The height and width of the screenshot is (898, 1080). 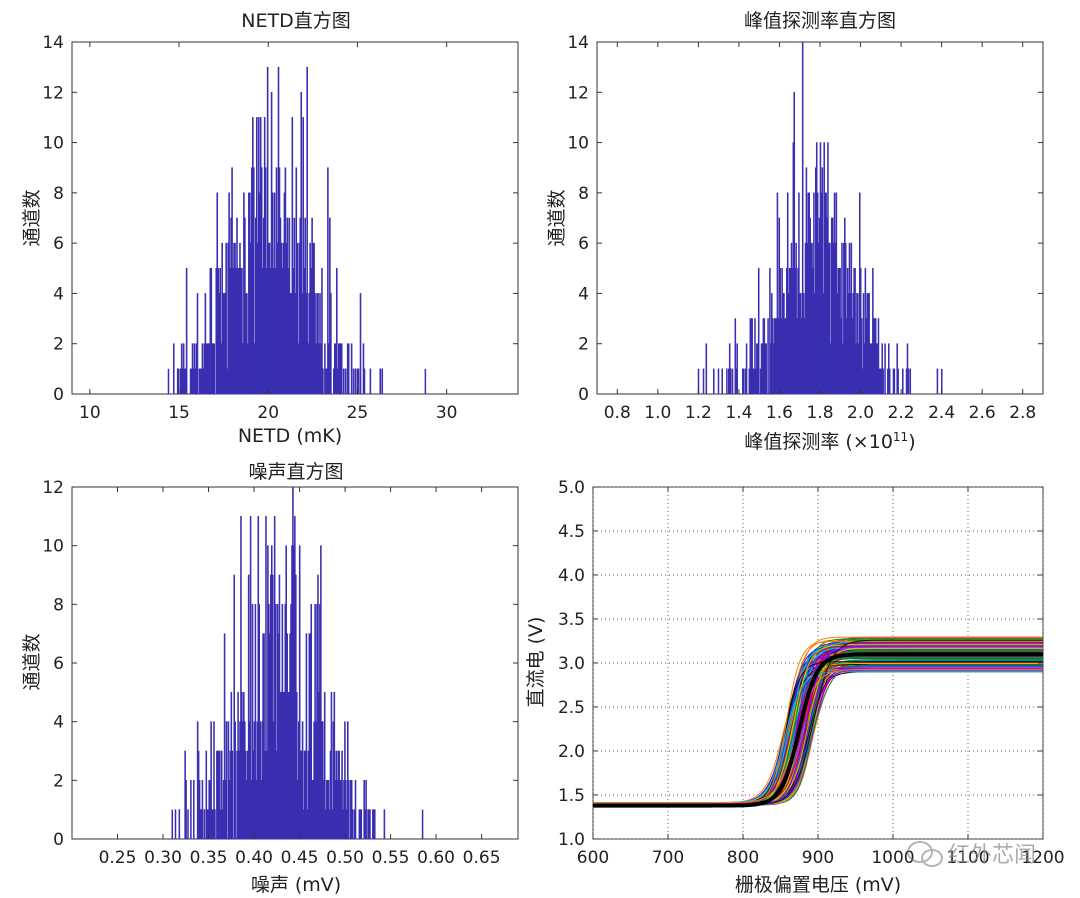 What do you see at coordinates (860, 413) in the screenshot?
I see `x-tick-label: 2.0` at bounding box center [860, 413].